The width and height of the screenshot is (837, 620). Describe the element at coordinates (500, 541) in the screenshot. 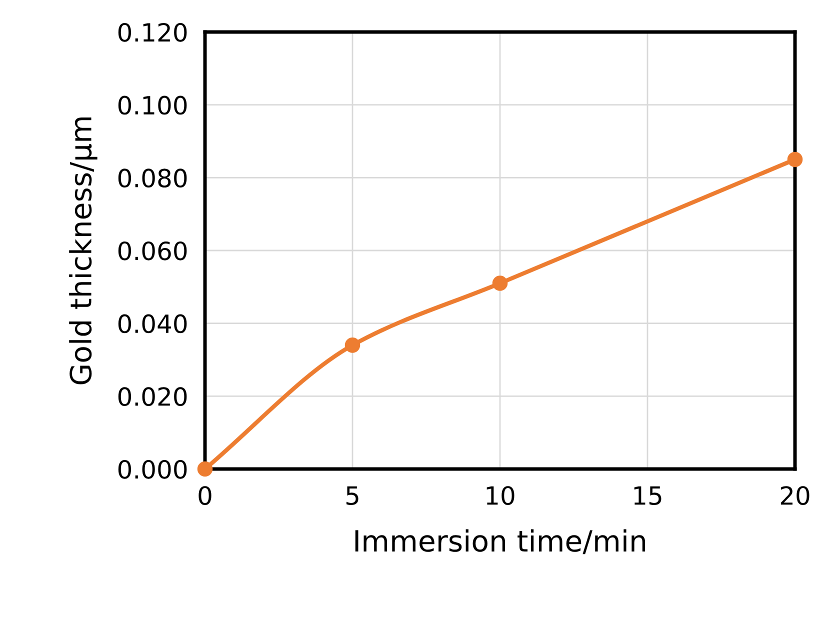

I see `x-axis-title: Immersion time/min` at that location.